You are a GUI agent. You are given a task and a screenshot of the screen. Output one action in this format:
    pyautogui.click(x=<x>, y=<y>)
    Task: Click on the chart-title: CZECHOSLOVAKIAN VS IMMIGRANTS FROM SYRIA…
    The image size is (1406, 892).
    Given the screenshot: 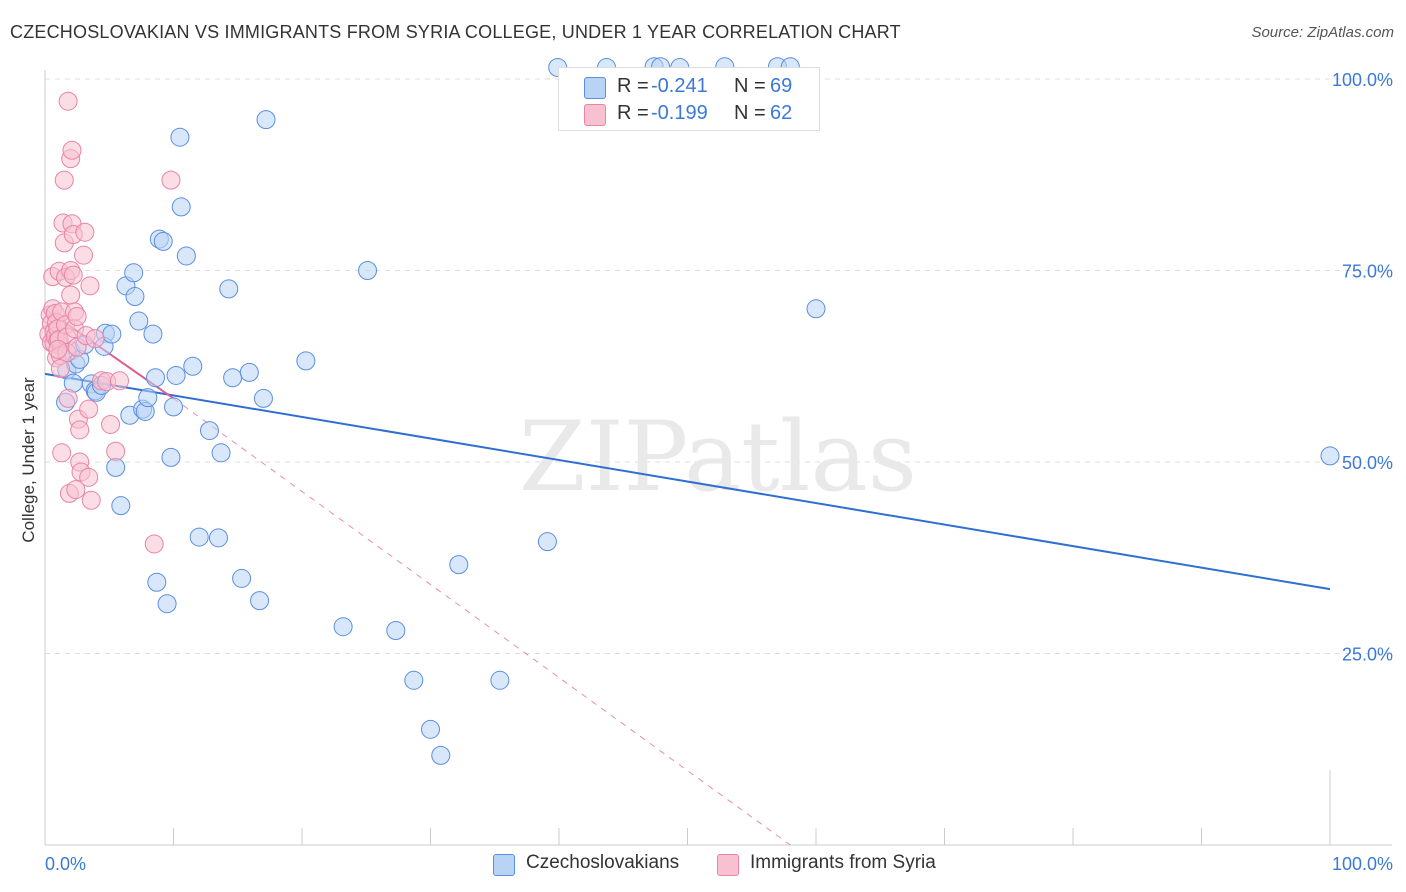 What is the action you would take?
    pyautogui.click(x=455, y=32)
    